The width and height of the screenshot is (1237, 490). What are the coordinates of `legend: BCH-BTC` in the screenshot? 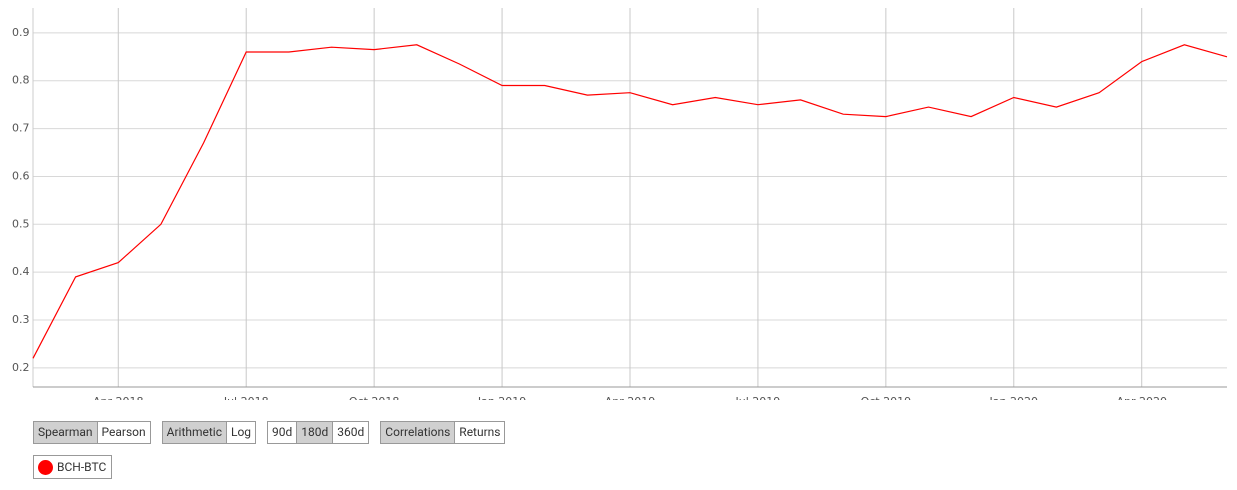 It's located at (73, 467).